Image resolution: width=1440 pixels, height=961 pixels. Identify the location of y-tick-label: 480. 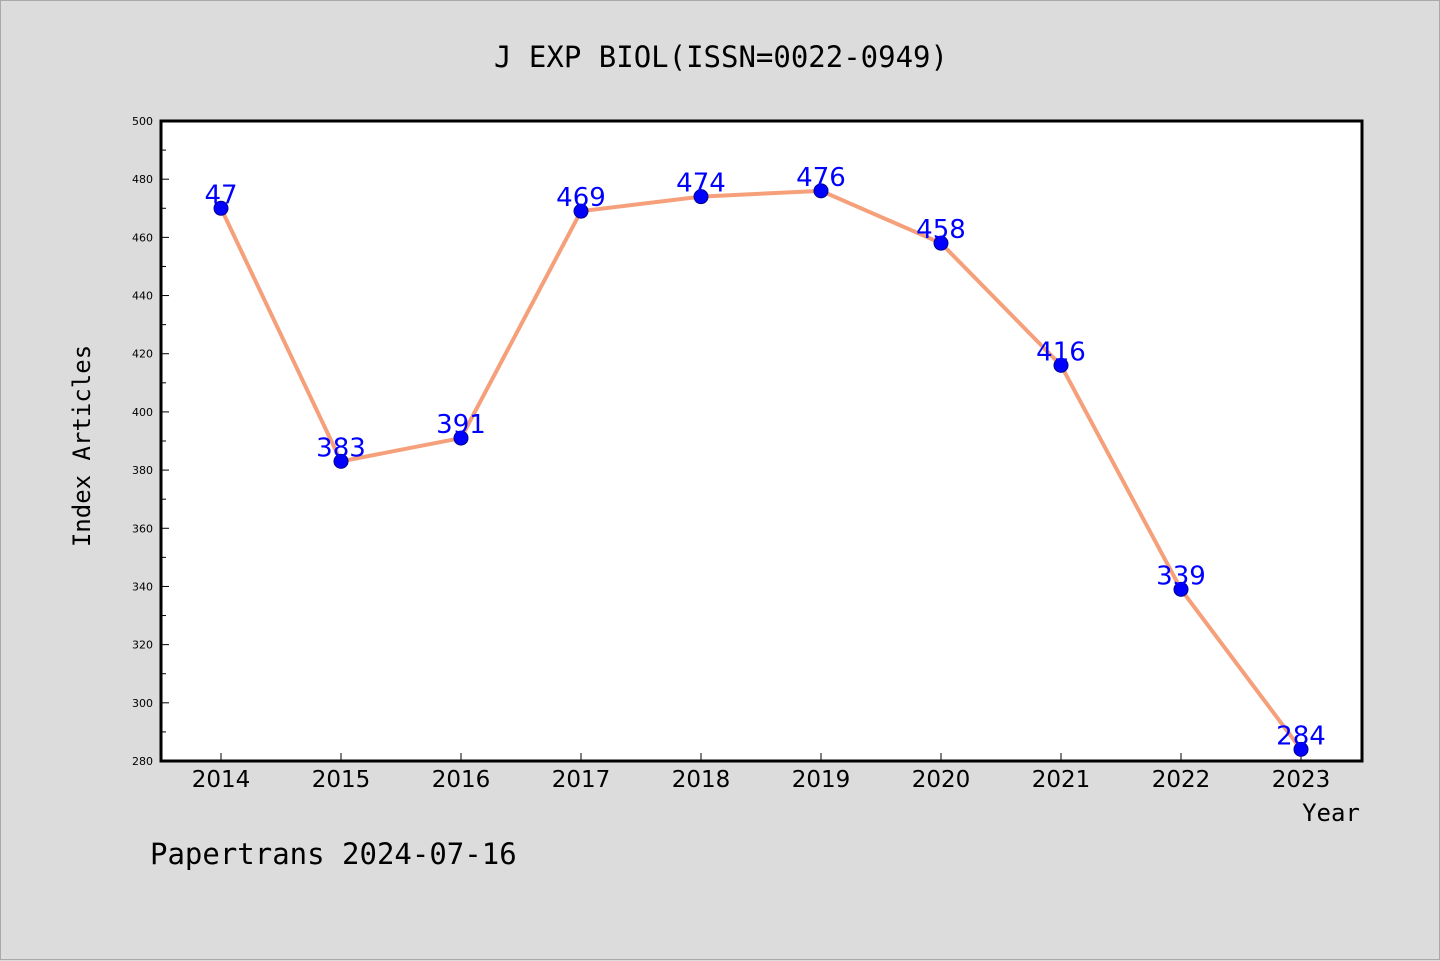
(142, 179).